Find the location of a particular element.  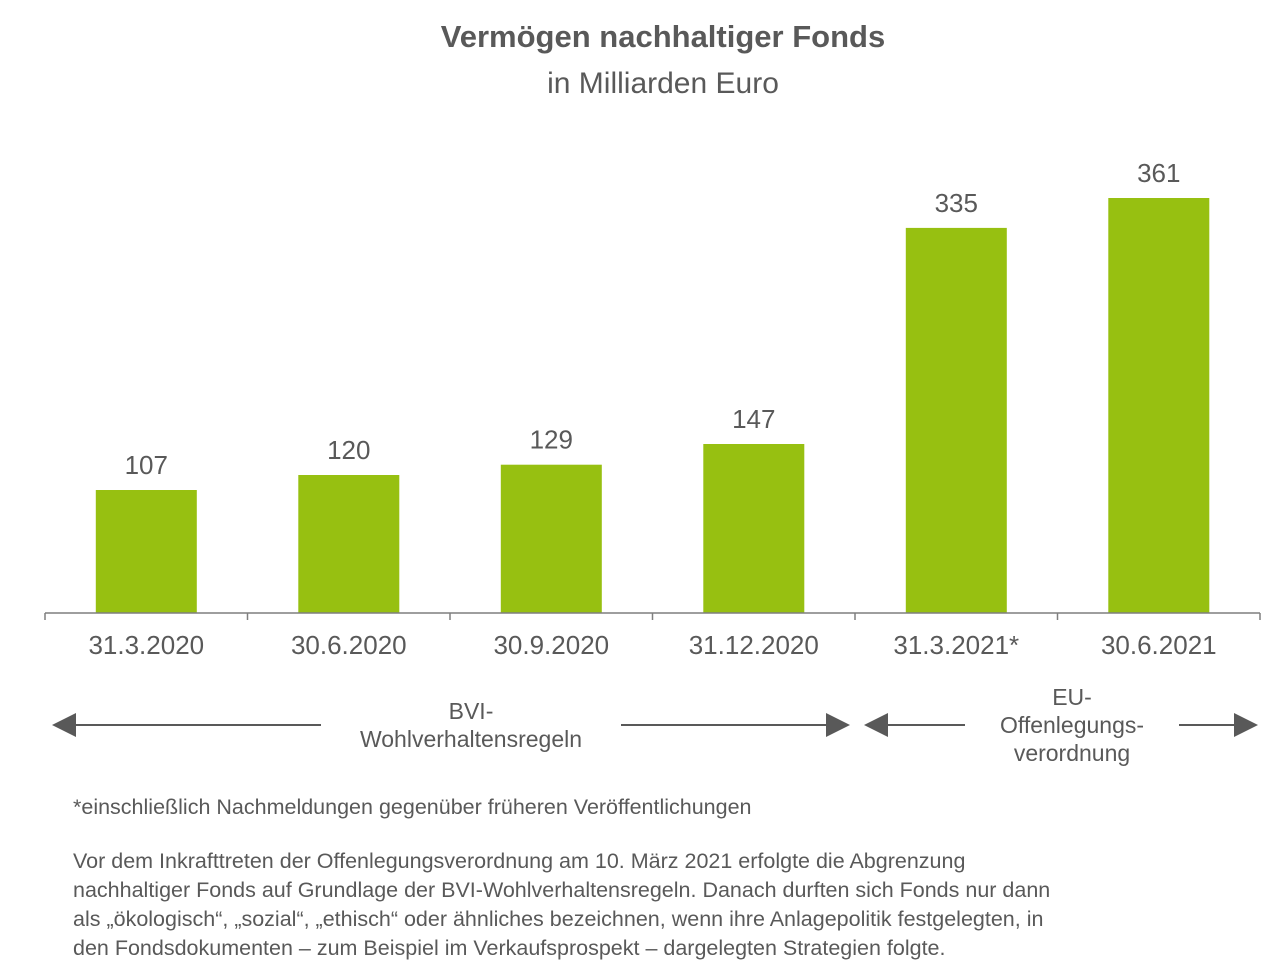

category-label: 31.3.2020 is located at coordinates (146, 645).